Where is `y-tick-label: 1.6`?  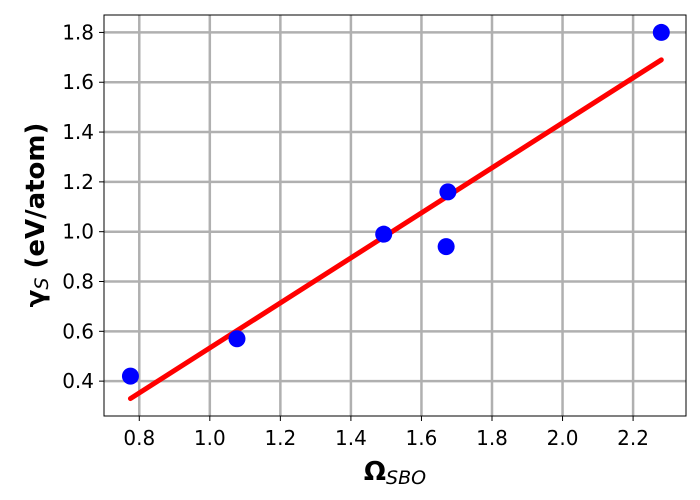 y-tick-label: 1.6 is located at coordinates (78, 82).